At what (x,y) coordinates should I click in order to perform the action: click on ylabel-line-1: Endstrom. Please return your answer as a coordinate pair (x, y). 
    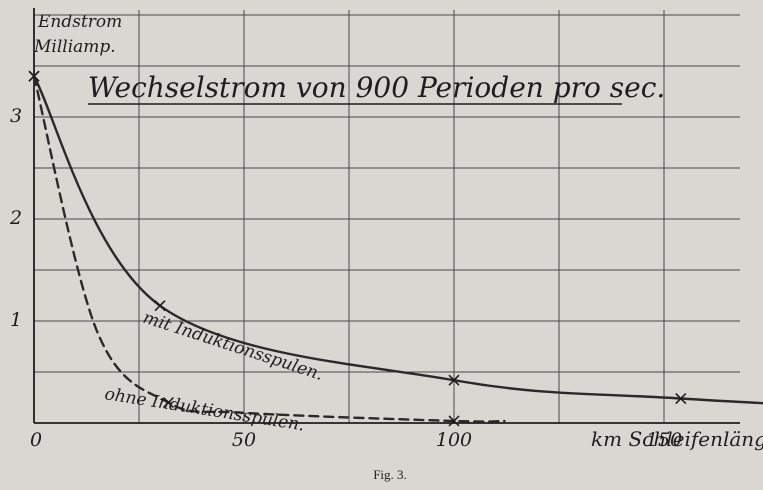
    Looking at the image, I should click on (79, 22).